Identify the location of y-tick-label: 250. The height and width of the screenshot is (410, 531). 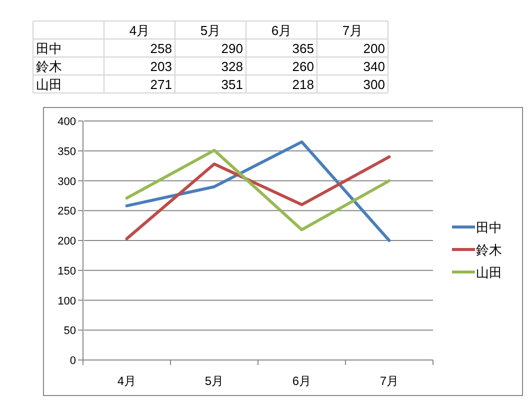
(67, 212).